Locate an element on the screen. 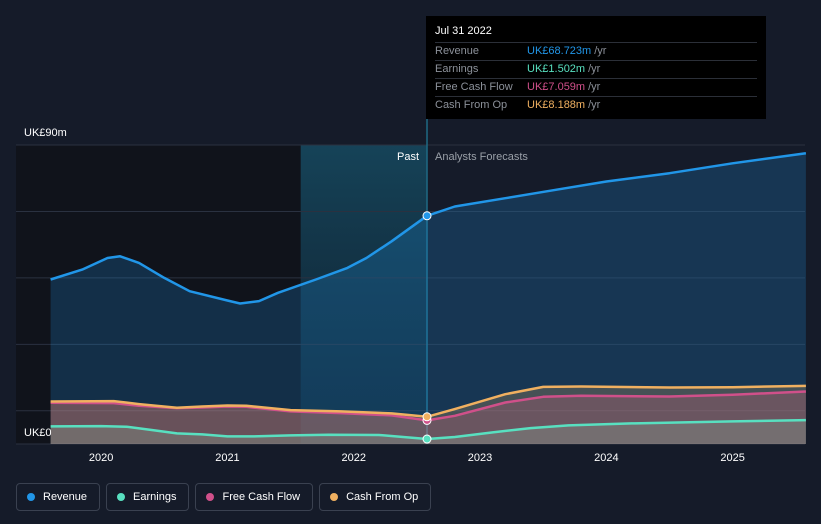 Image resolution: width=821 pixels, height=524 pixels. y-axis-top-label: UK£90m is located at coordinates (45, 133).